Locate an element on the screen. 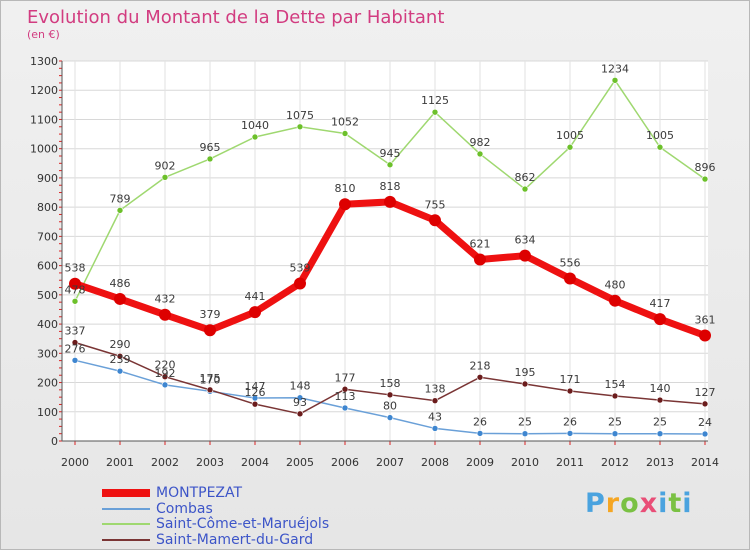  x-tick-label: 2013 is located at coordinates (660, 462).